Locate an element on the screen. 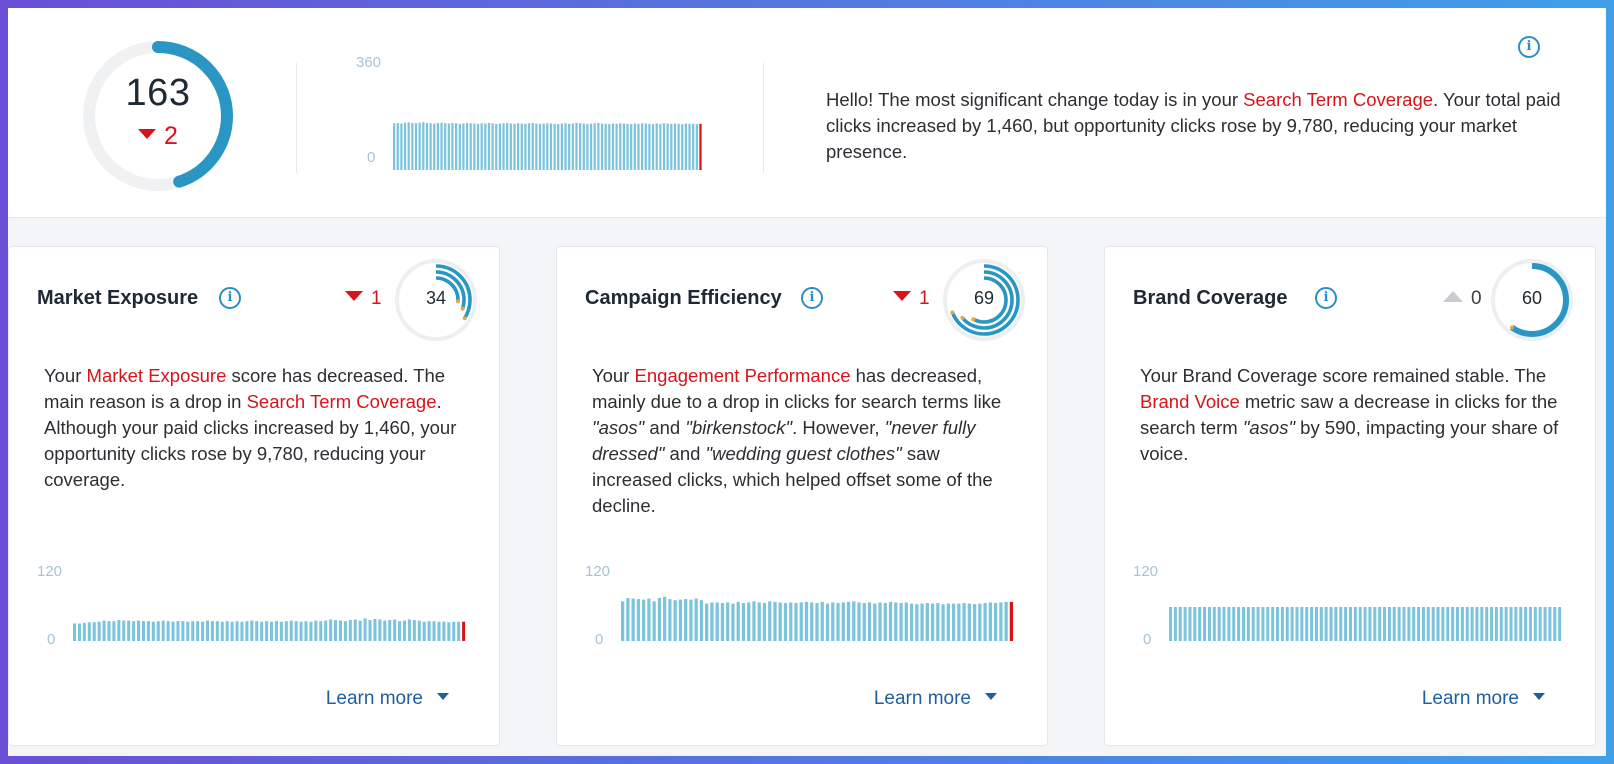 Image resolution: width=1614 pixels, height=764 pixels. latest-bar is located at coordinates (700, 146).